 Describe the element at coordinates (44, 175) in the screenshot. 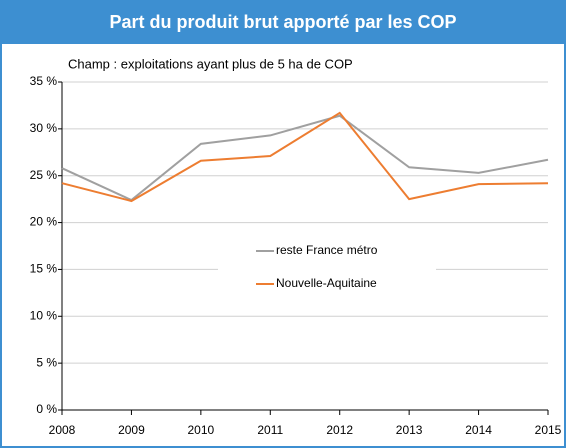

I see `y-tick-label: 25 %` at that location.